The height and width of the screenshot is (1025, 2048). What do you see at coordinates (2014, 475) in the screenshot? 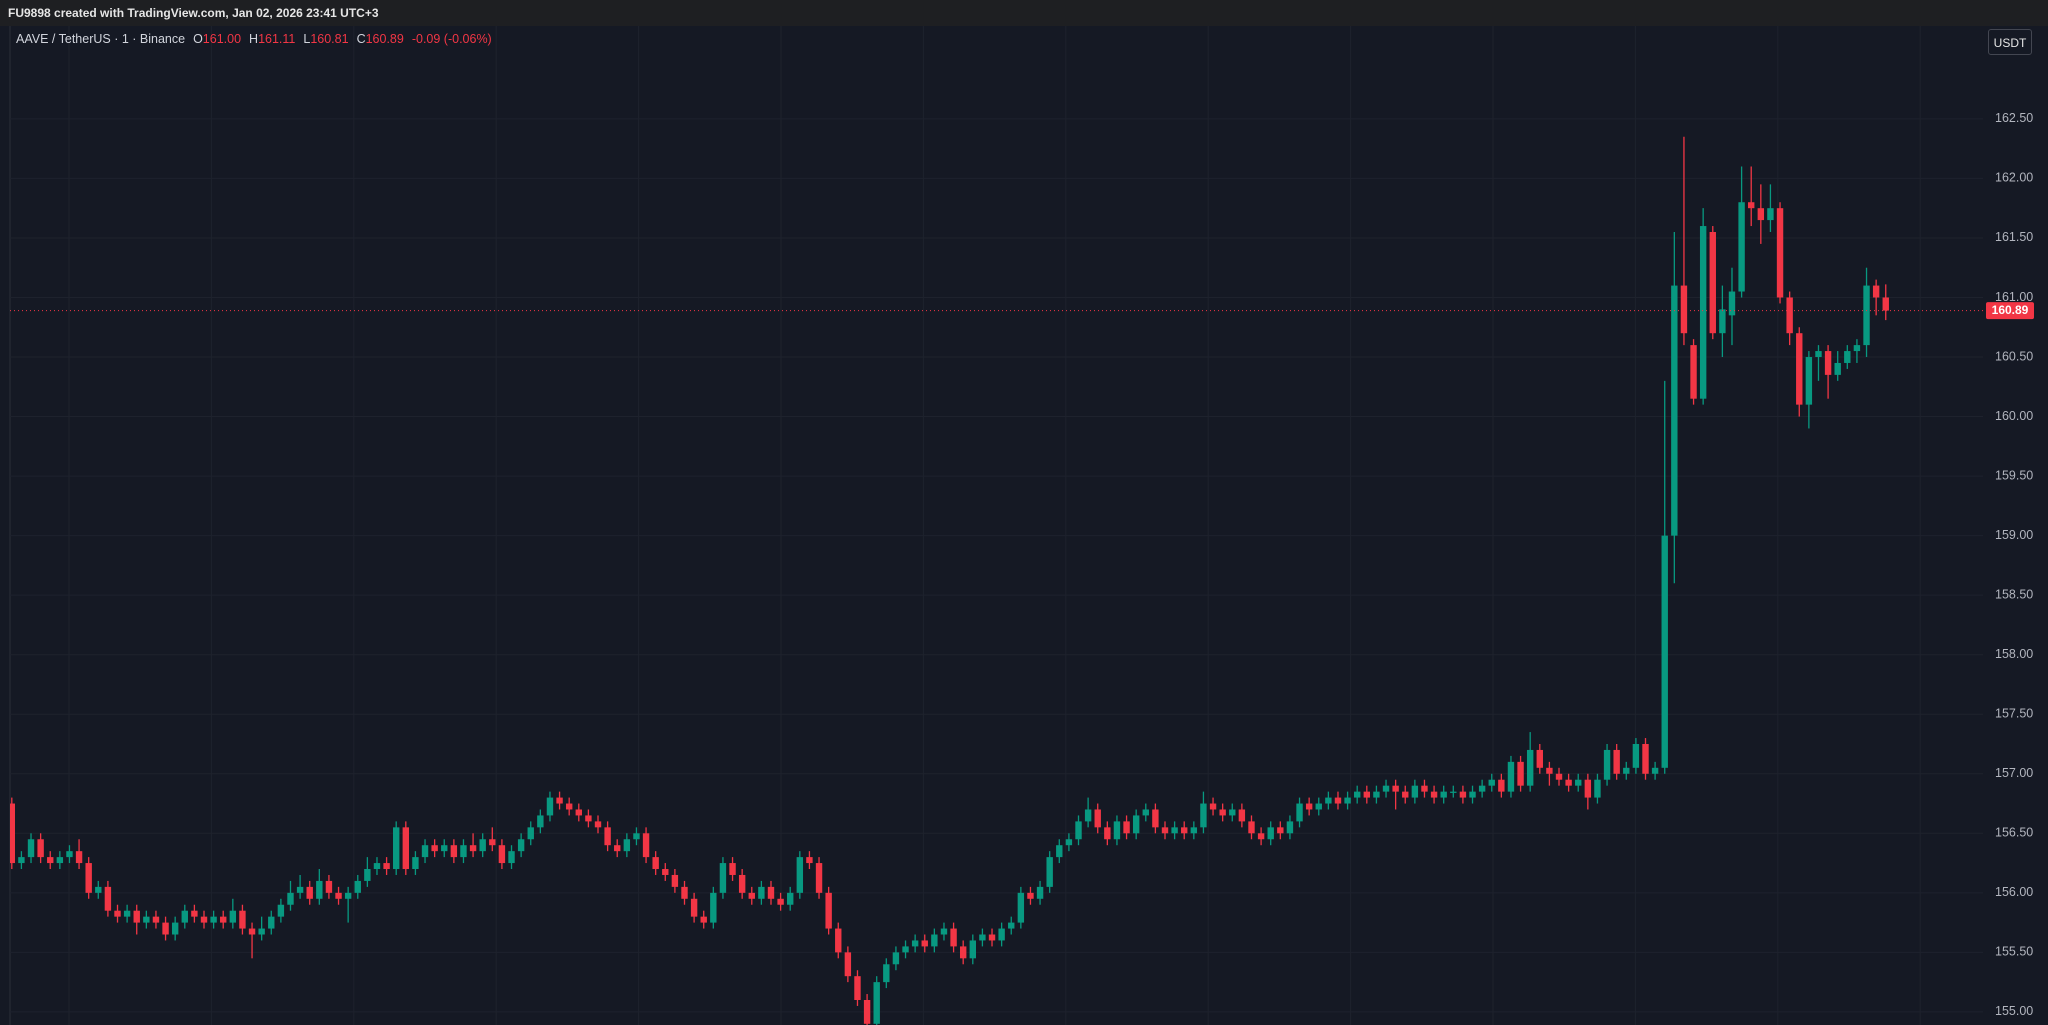
I see `y-tick-label: 159.50` at bounding box center [2014, 475].